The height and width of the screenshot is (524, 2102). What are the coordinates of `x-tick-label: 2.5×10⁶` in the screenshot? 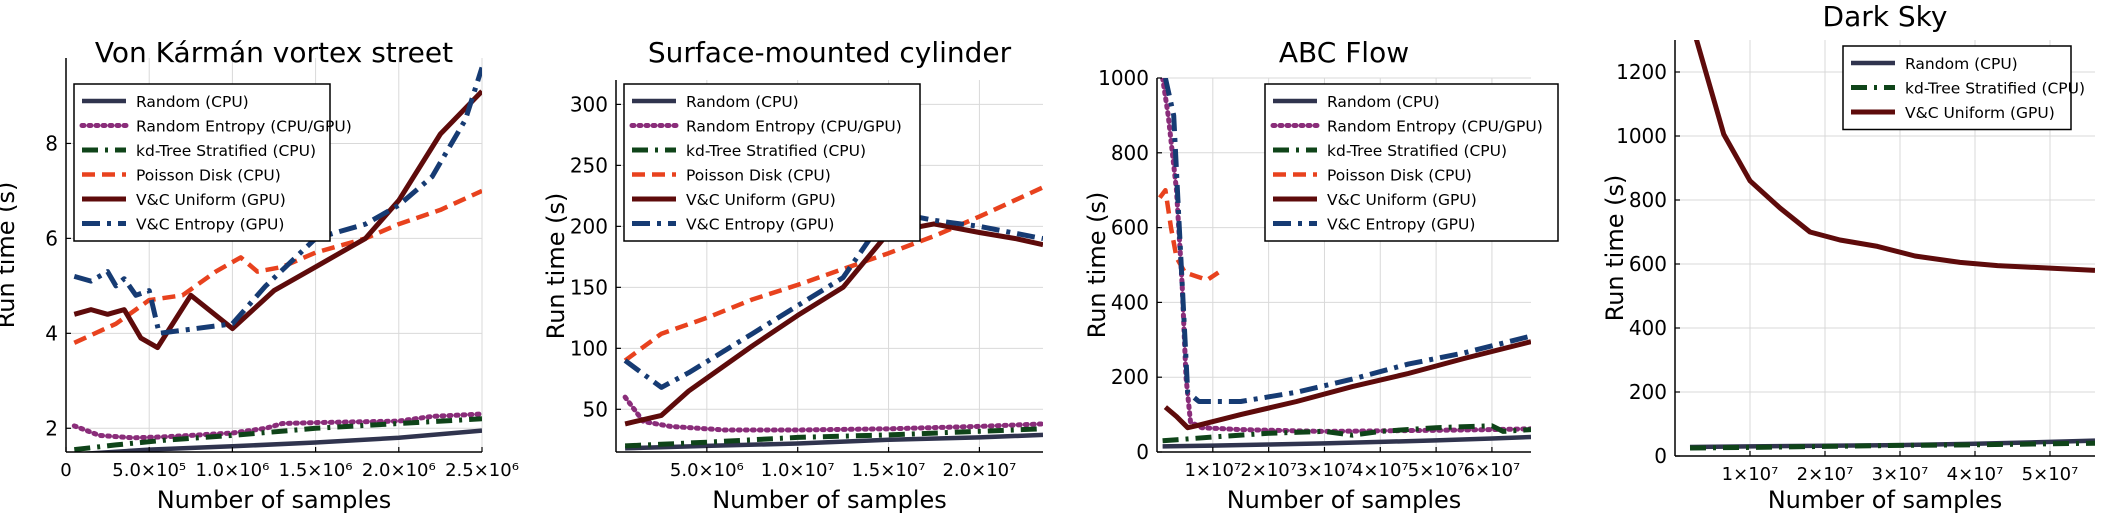 It's located at (482, 470).